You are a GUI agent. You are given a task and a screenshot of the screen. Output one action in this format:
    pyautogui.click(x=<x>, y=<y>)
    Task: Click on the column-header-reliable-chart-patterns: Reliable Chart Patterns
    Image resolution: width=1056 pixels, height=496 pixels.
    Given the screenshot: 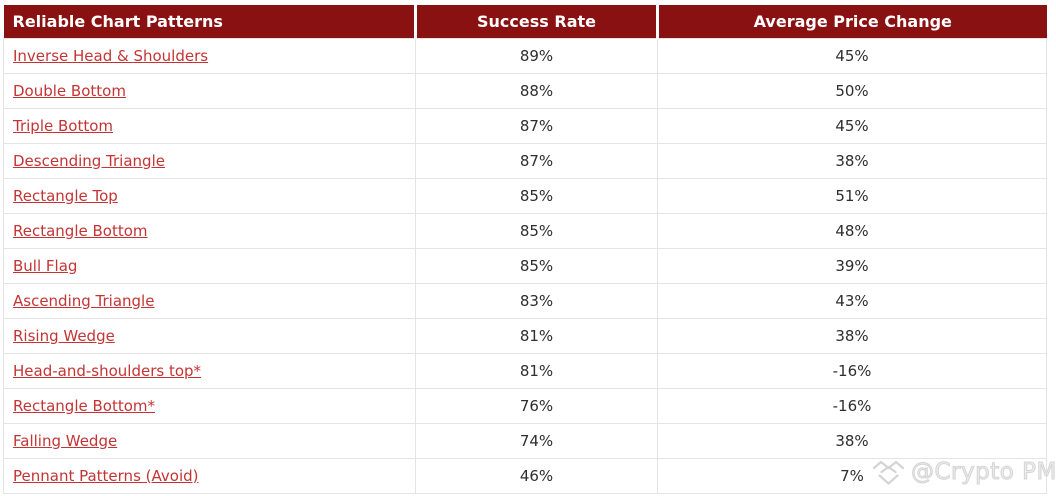 What is the action you would take?
    pyautogui.click(x=209, y=21)
    